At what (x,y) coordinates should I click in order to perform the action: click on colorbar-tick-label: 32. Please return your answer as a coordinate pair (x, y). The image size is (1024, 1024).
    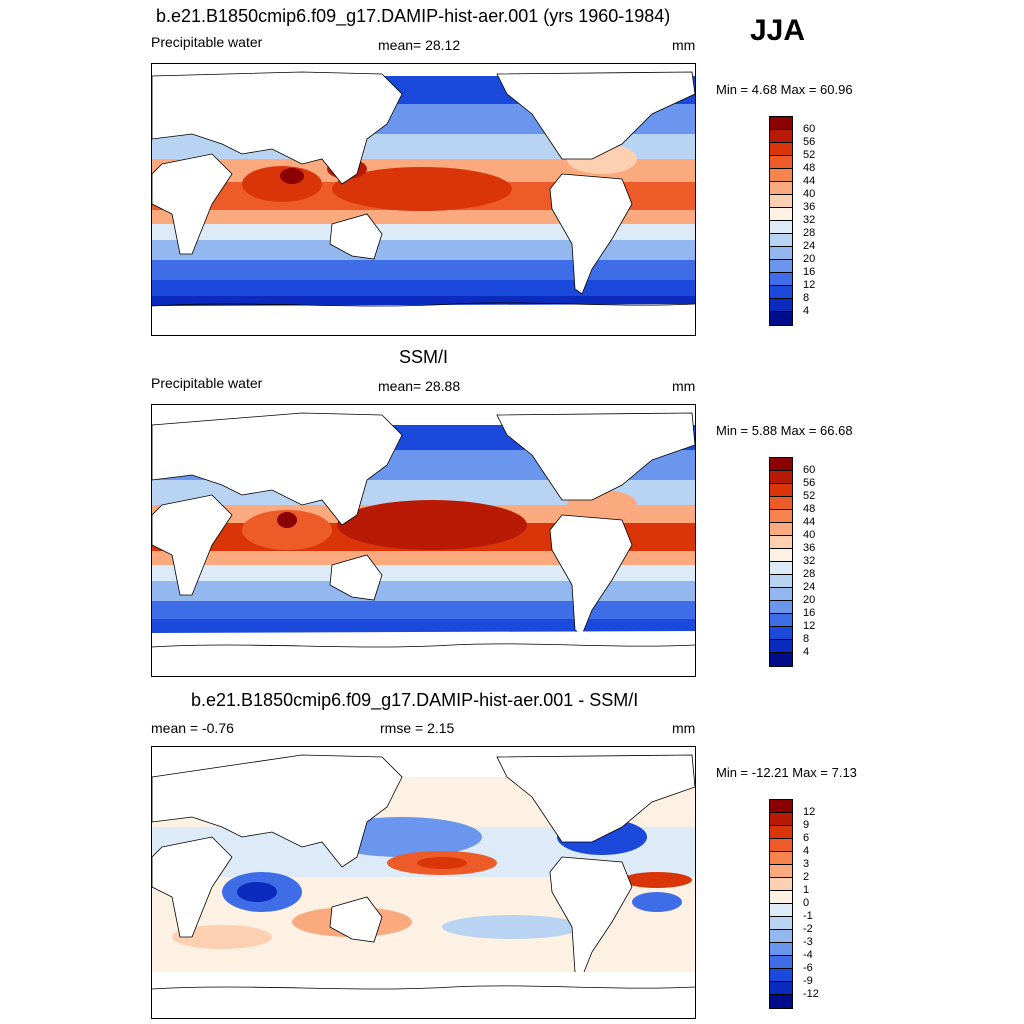
    Looking at the image, I should click on (809, 561).